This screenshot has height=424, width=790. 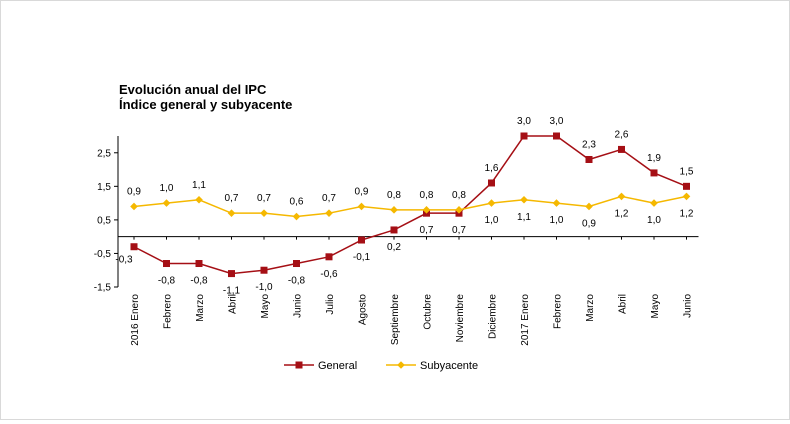 I want to click on x-tick-label: Agosto, so click(x=363, y=310).